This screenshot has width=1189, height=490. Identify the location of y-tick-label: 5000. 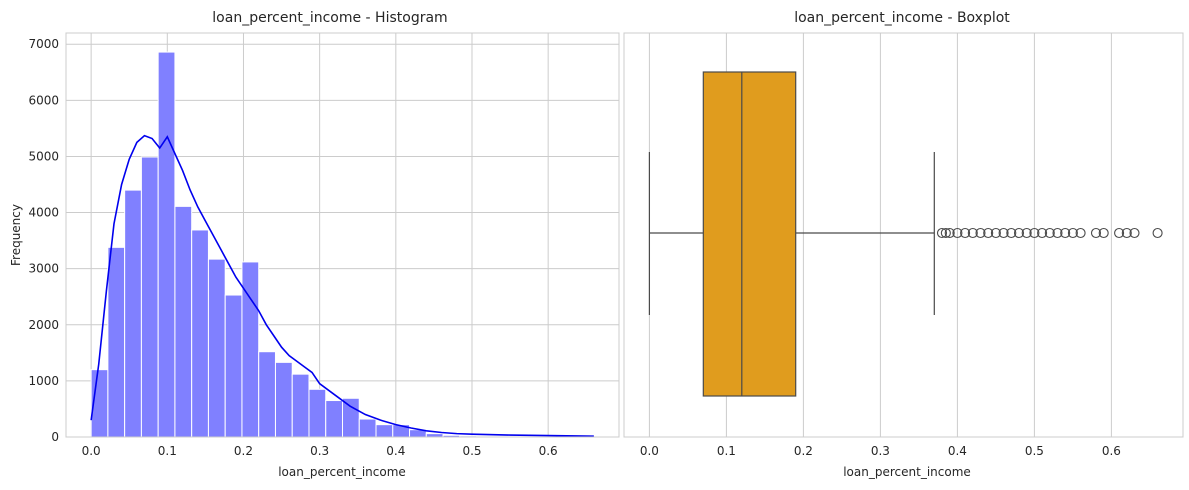
(43, 156).